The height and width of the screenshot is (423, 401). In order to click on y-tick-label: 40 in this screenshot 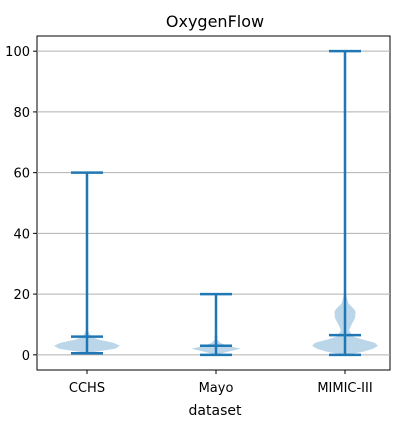, I will do `click(21, 234)`.